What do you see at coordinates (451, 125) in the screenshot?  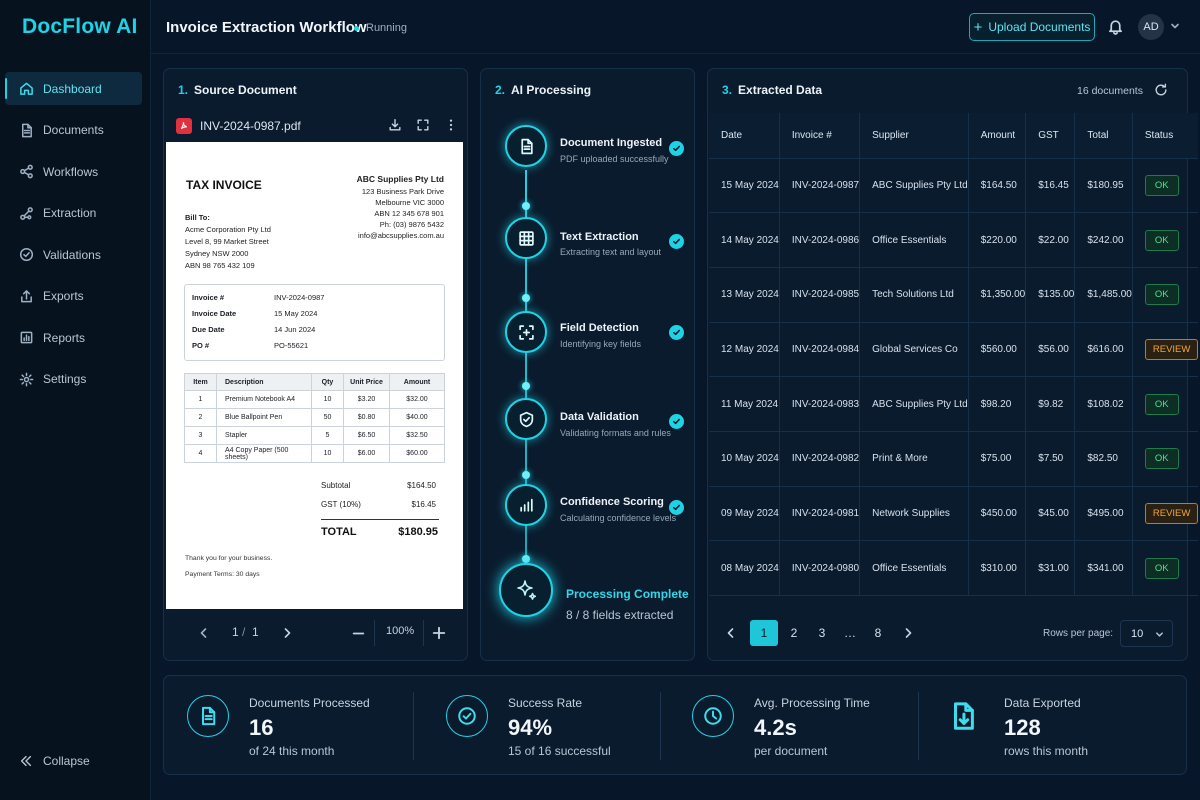 I see `more-vertical-icon` at bounding box center [451, 125].